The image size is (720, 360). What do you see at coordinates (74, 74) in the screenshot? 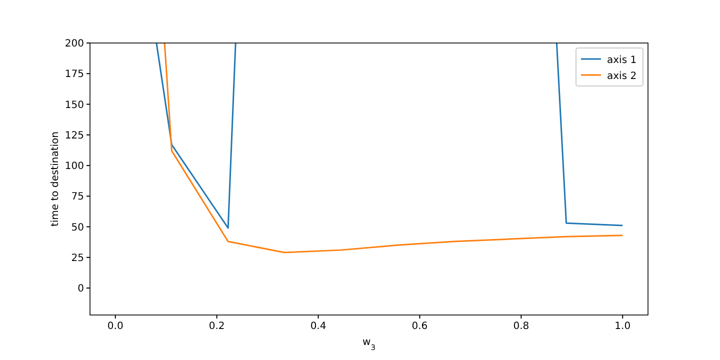
I see `y-tick-label: 175` at bounding box center [74, 74].